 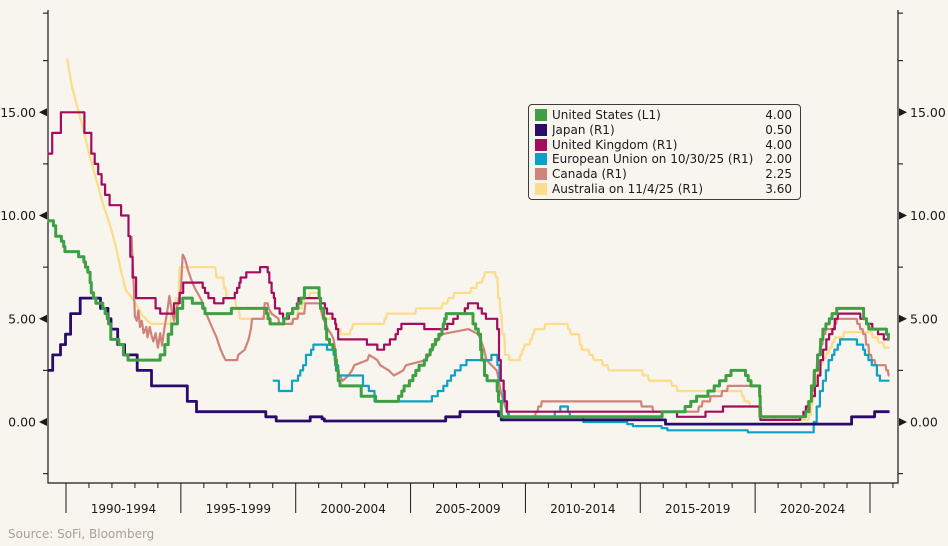 I want to click on legend-item-canada: Canada (R1) 2.25, so click(x=663, y=174).